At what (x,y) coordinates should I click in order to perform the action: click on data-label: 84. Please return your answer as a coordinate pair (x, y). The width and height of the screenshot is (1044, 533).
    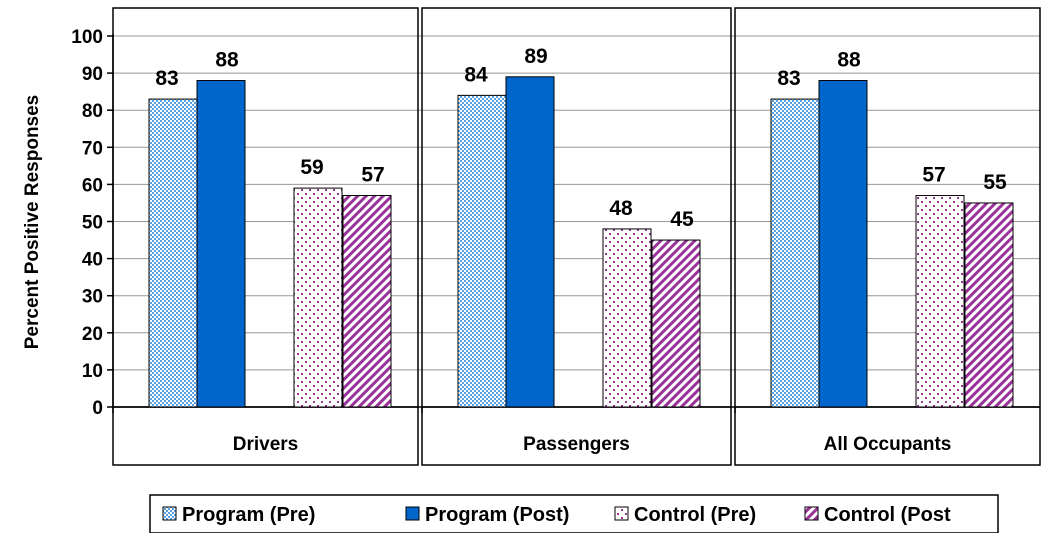
    Looking at the image, I should click on (476, 74).